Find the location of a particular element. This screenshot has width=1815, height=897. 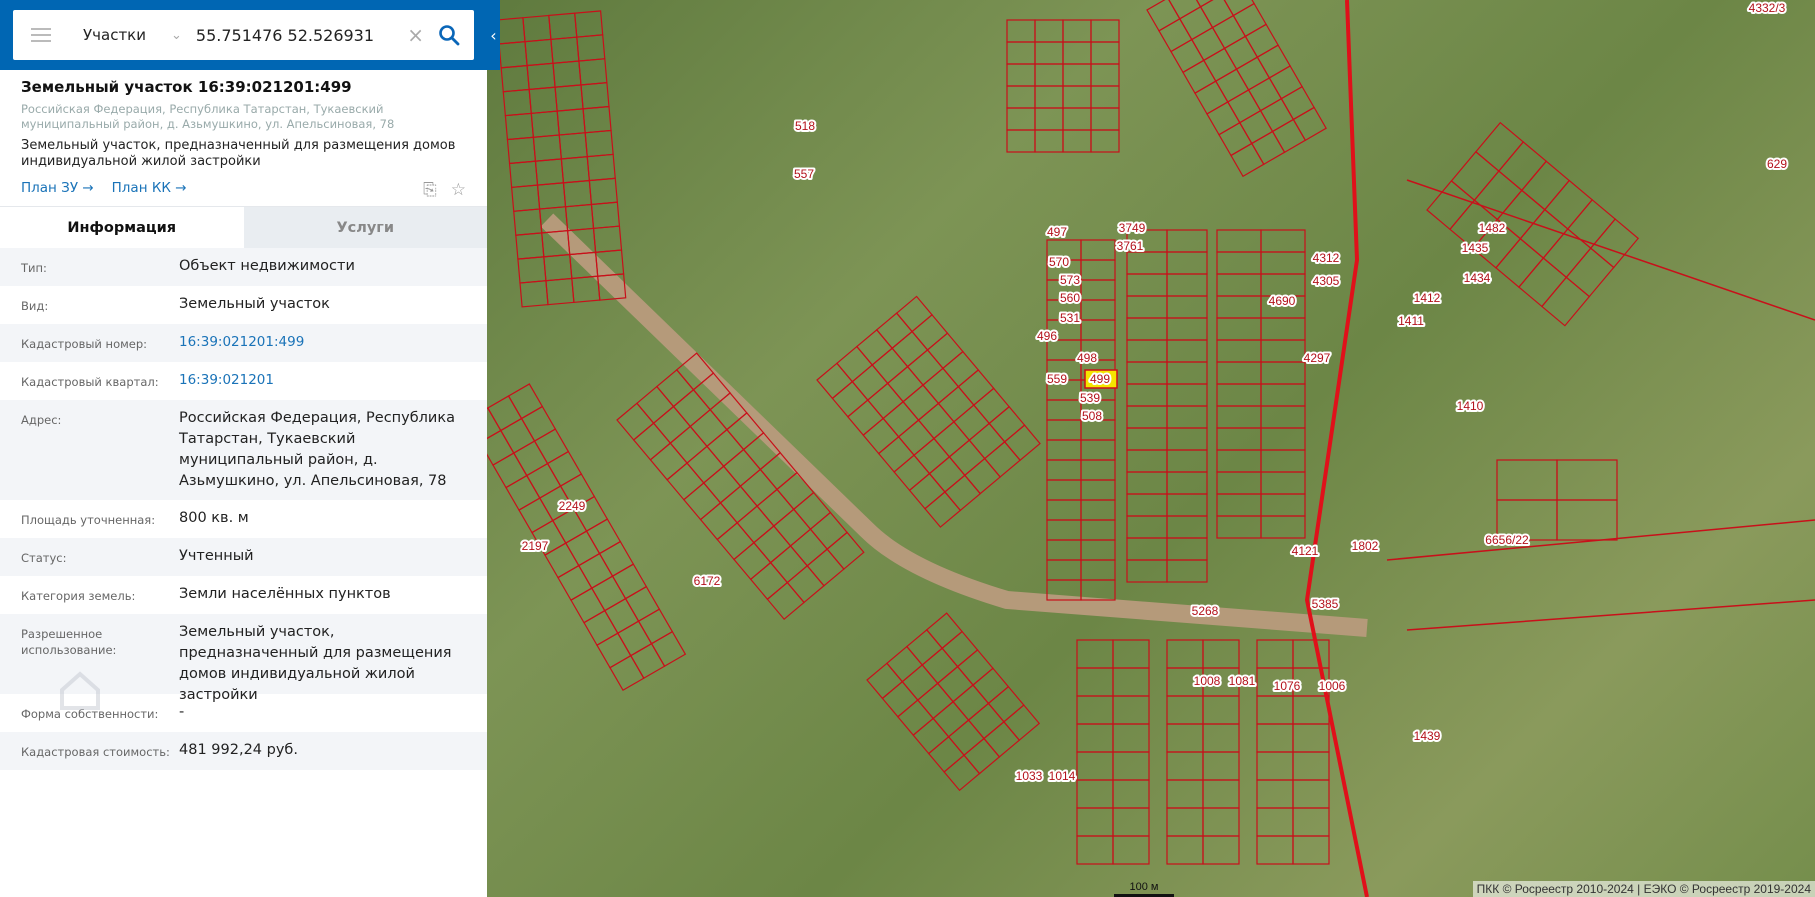

info-row: Кадастровый номер: 16:39:021201:499 is located at coordinates (243, 343).